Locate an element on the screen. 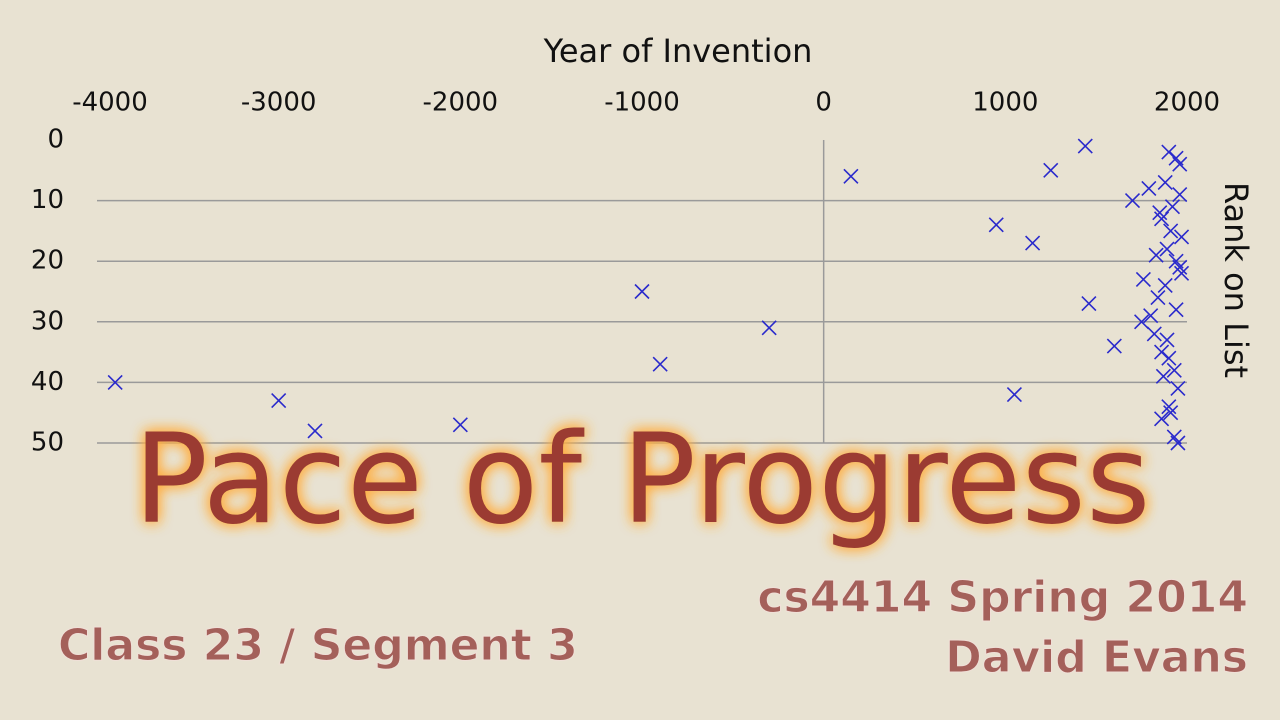  x-axis-title: Year of Invention is located at coordinates (678, 51).